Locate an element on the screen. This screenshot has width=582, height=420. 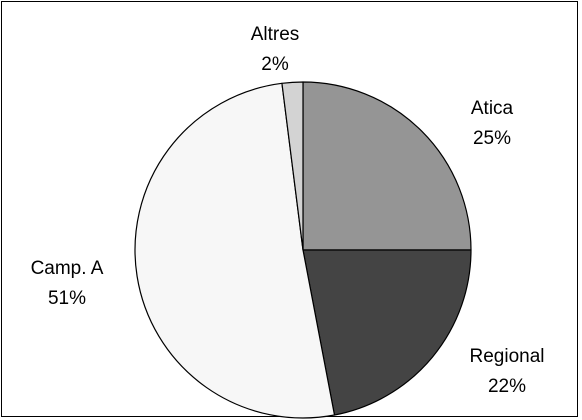
pie-slice-regional is located at coordinates (387, 332).